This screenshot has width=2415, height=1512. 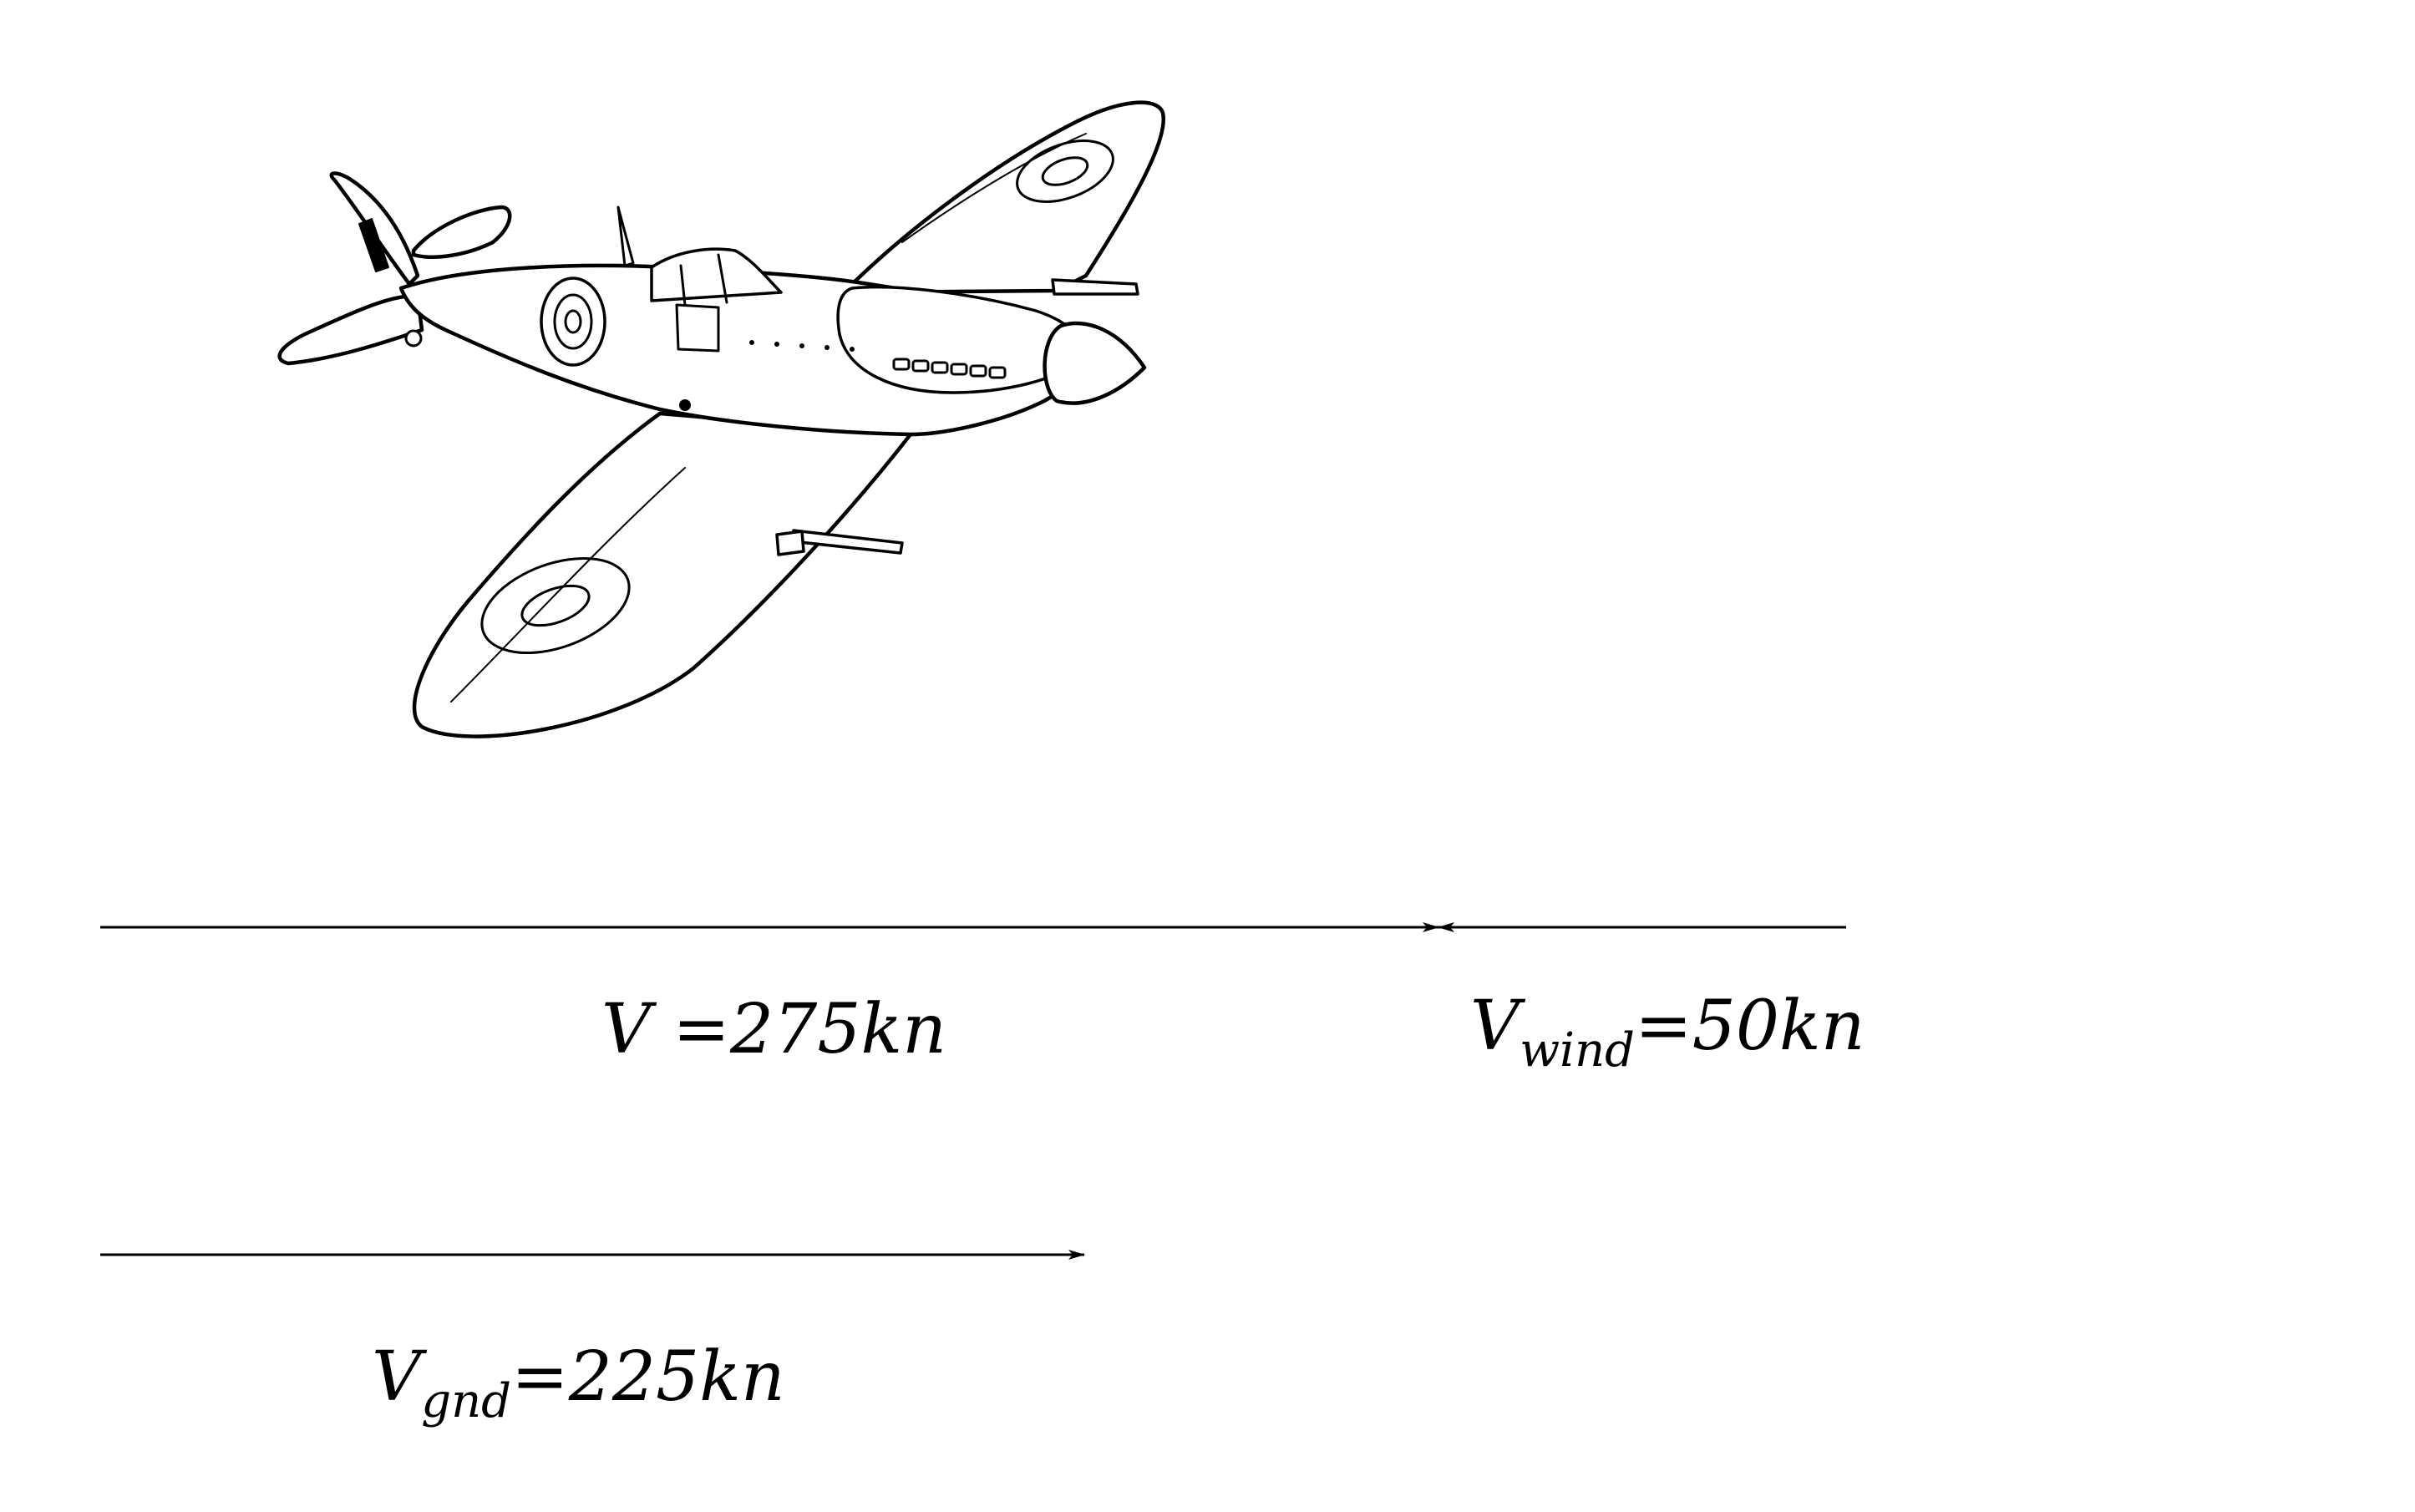 I want to click on wind-unit: kn, so click(x=1822, y=1026).